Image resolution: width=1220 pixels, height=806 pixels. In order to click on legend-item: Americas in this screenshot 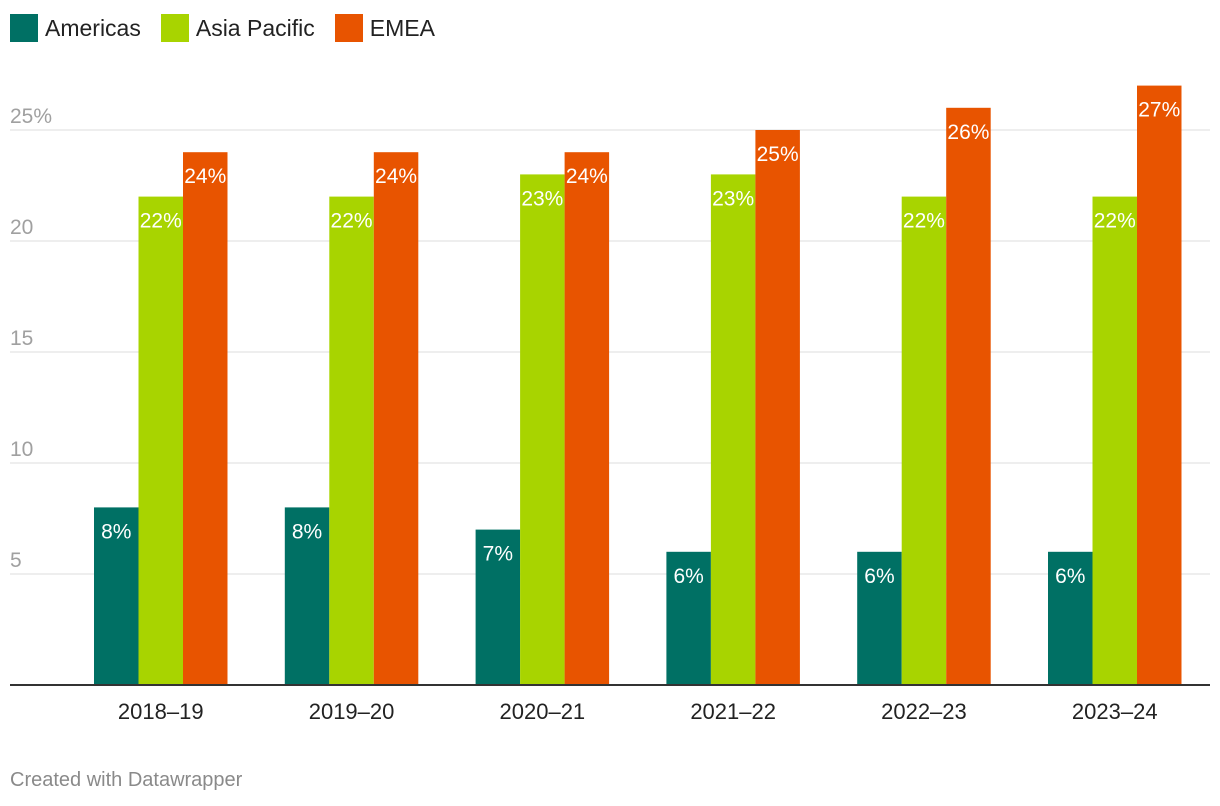, I will do `click(75, 28)`.